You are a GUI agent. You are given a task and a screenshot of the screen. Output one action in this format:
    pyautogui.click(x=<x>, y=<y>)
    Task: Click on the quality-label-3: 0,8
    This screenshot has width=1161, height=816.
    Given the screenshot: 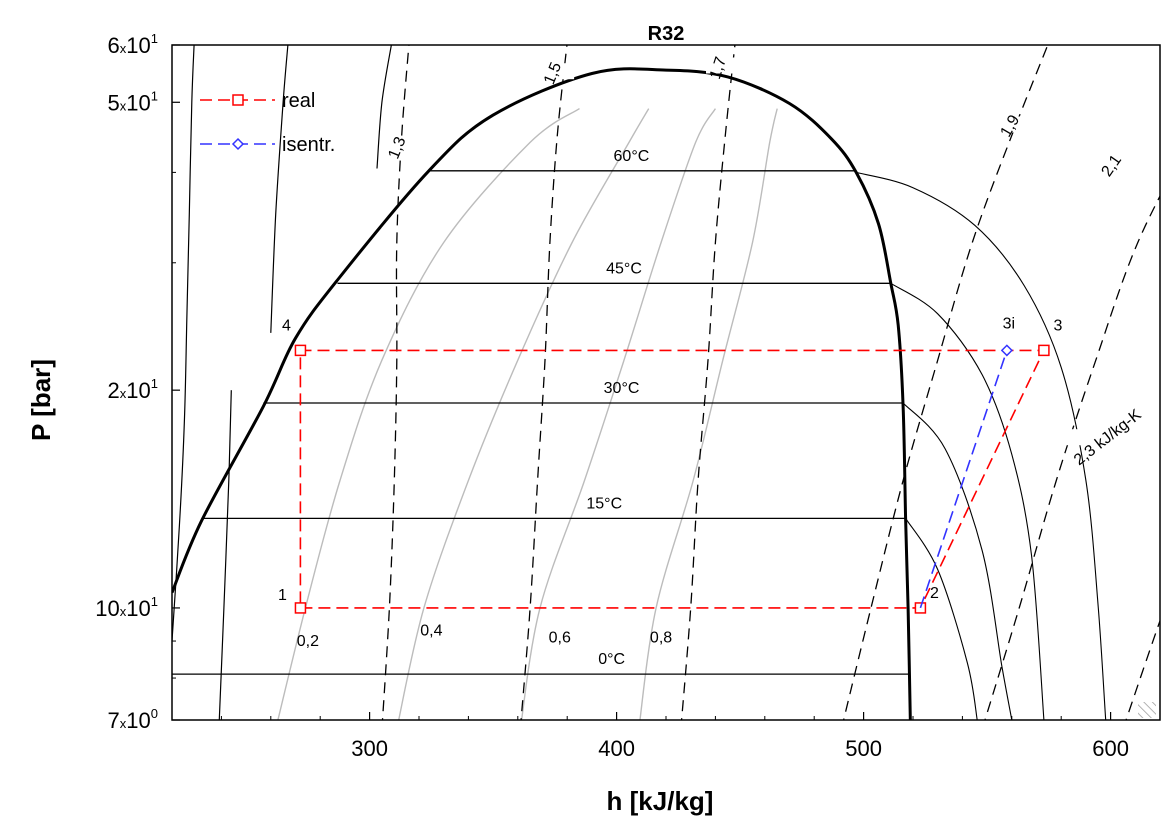 What is the action you would take?
    pyautogui.click(x=661, y=638)
    